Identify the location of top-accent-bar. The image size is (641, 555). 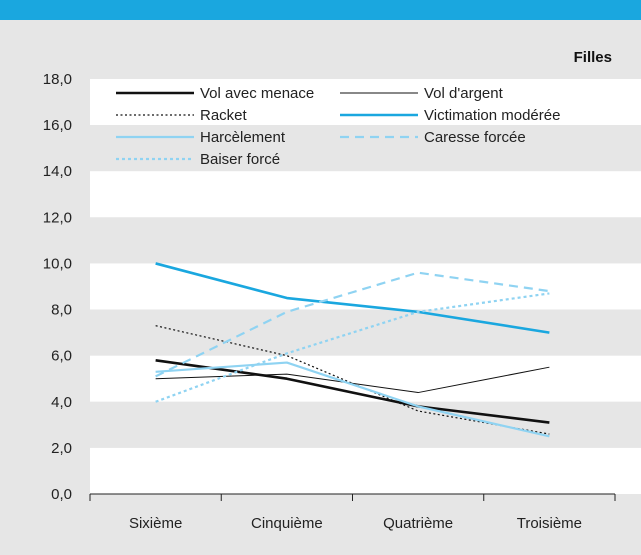
(320, 10).